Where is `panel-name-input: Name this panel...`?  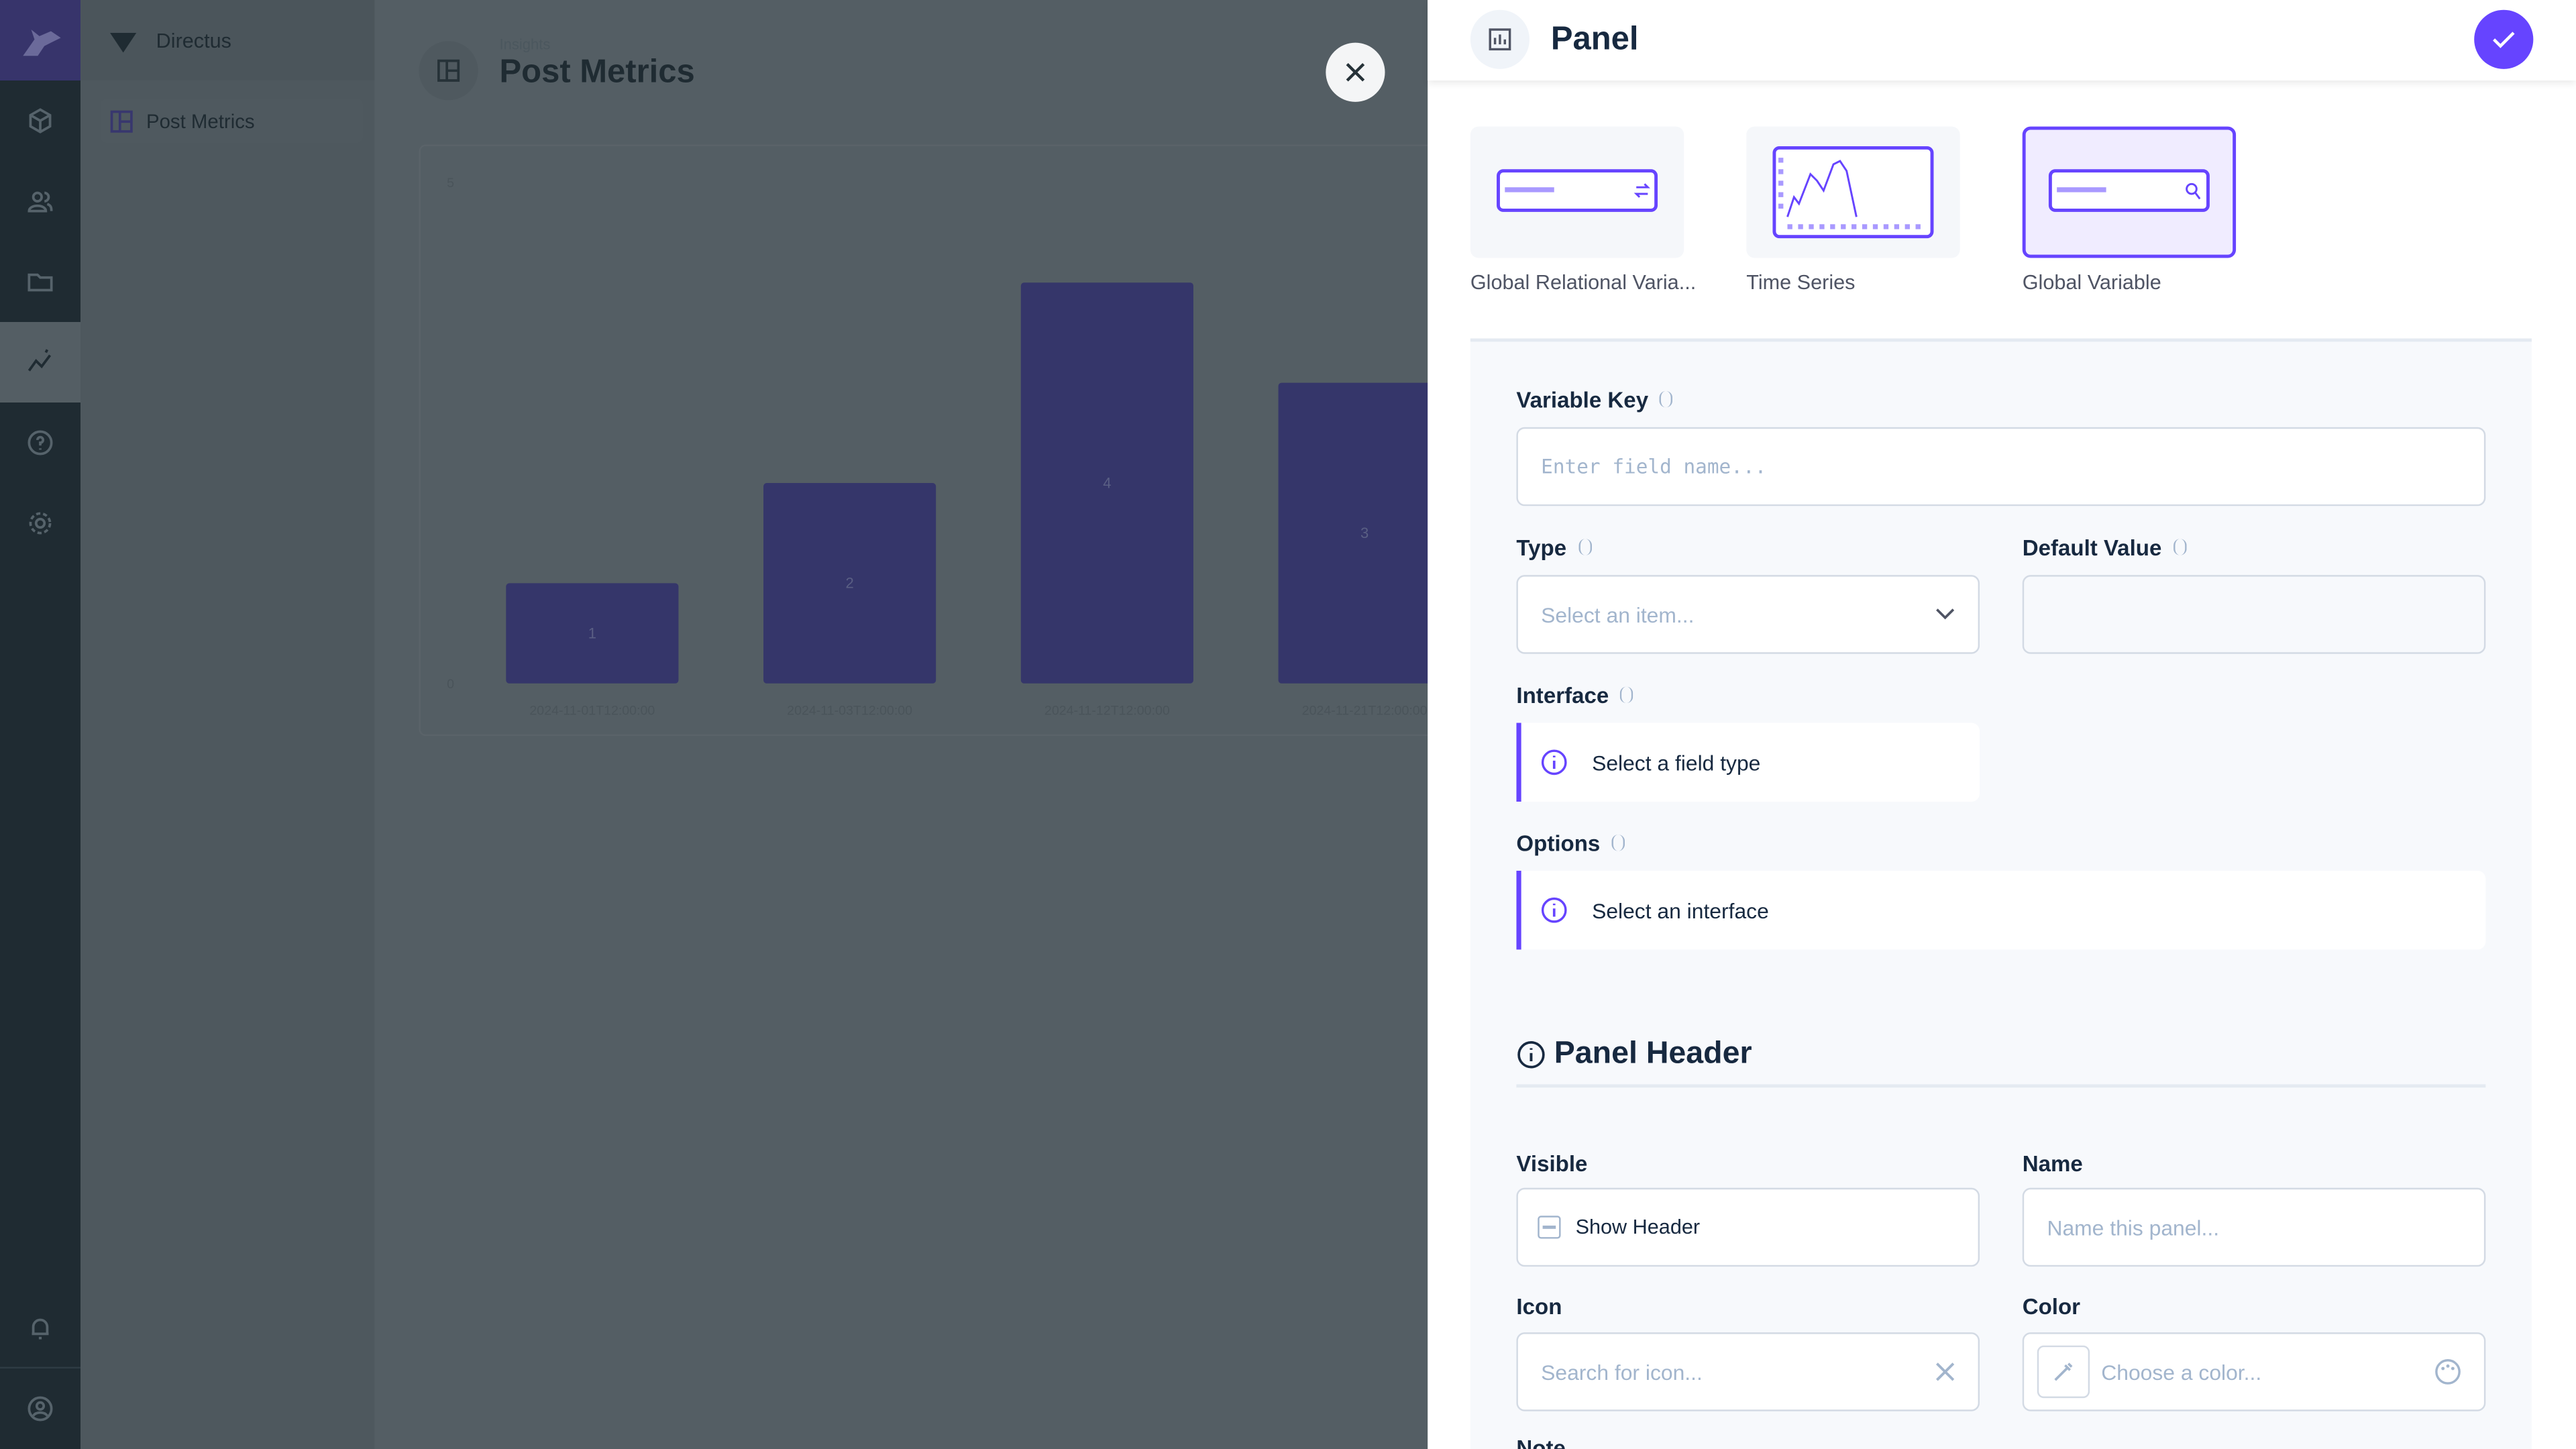 panel-name-input: Name this panel... is located at coordinates (2254, 1227).